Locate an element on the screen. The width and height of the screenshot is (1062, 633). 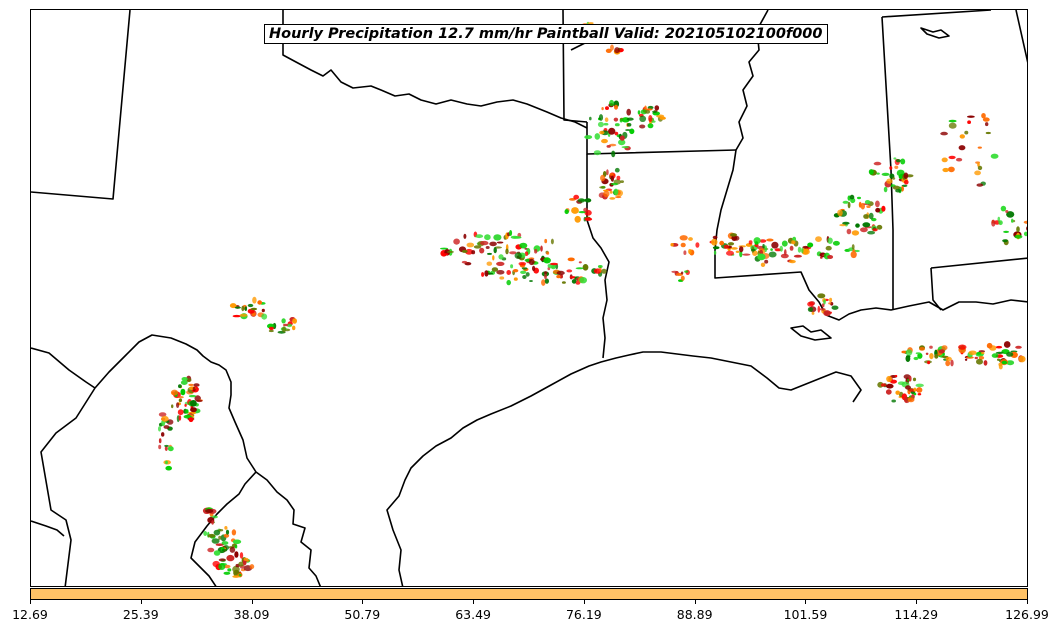
colorbar-tick-label: 63.49 is located at coordinates (473, 614).